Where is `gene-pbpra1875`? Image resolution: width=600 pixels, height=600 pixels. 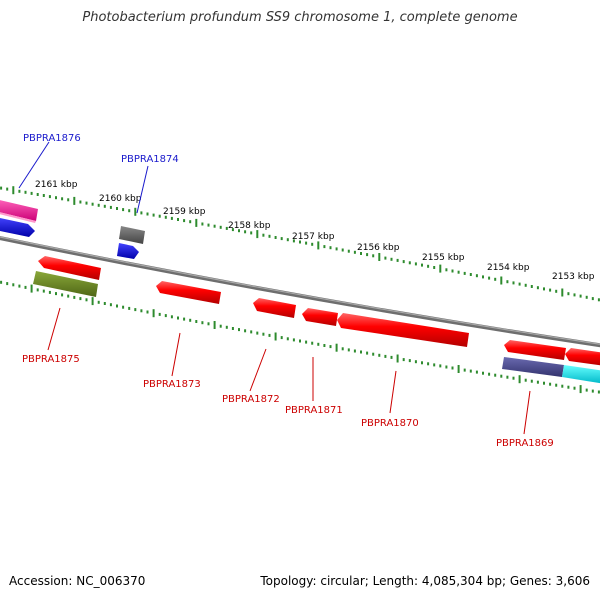 gene-pbpra1875 is located at coordinates (65, 284).